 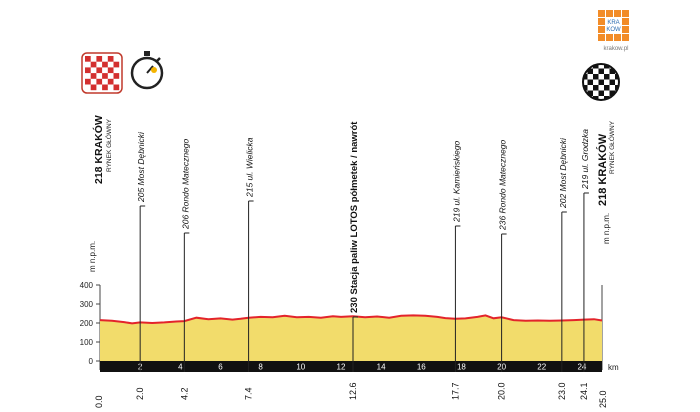 I want to click on waypoint-label: 236 Rondo Matecznego, so click(x=503, y=185).